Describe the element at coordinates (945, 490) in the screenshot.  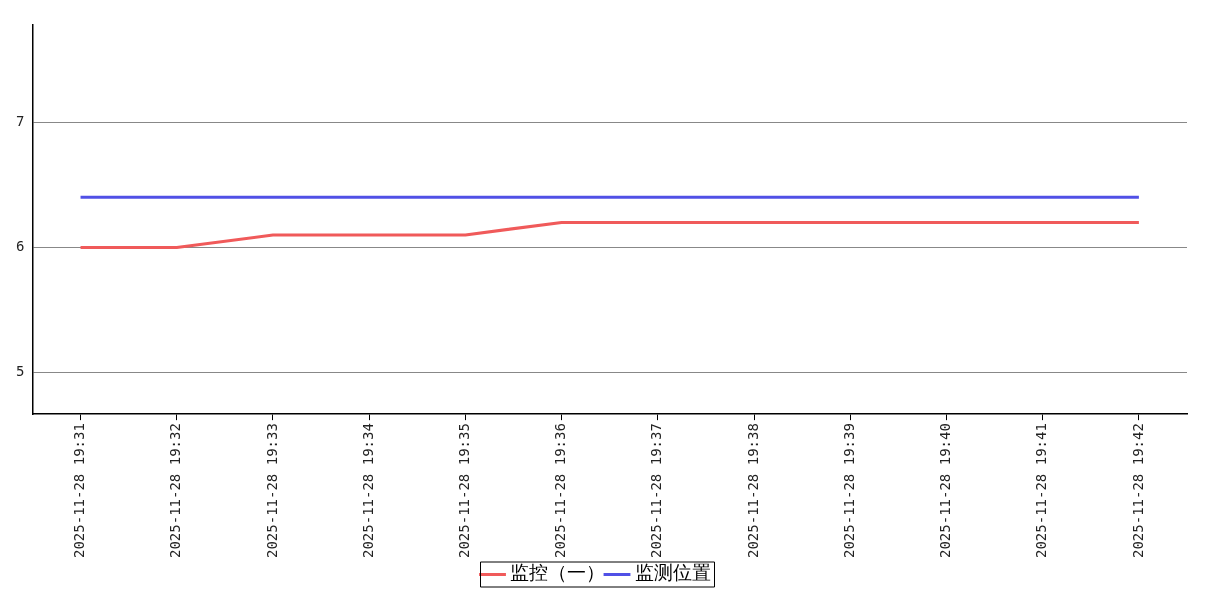
I see `x-tick-label: 2025-11-28 19:40` at that location.